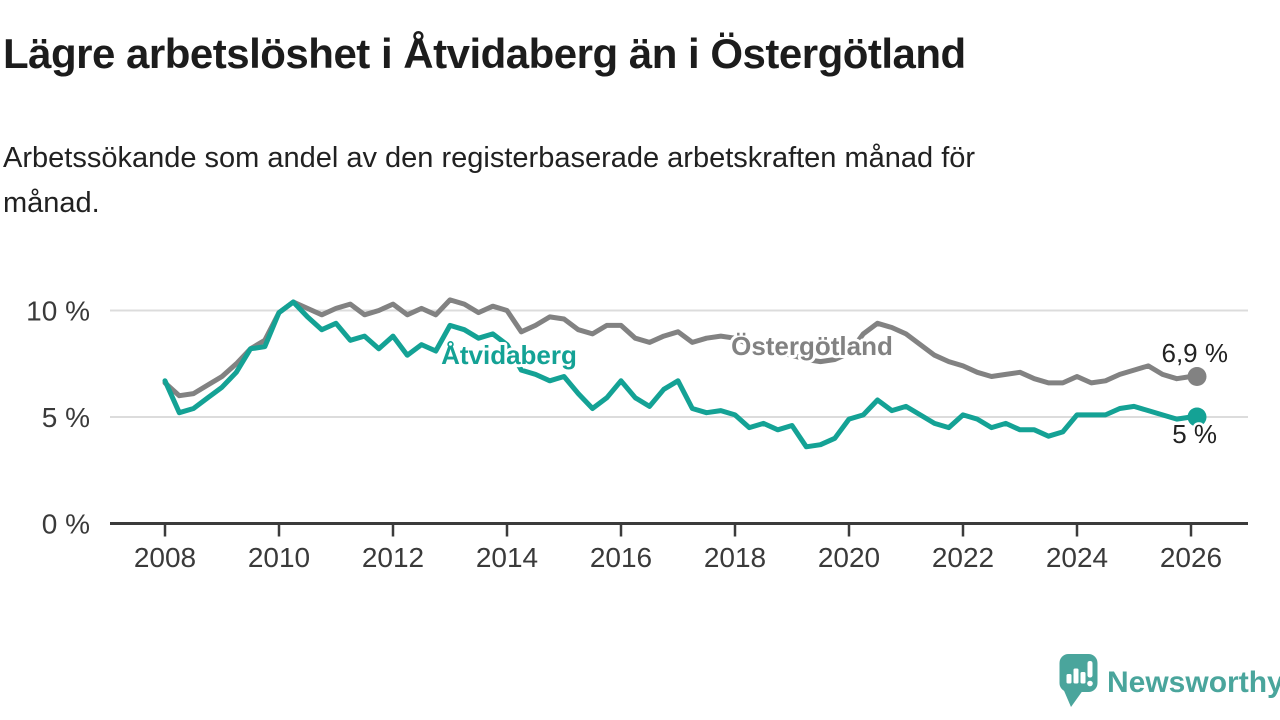 The width and height of the screenshot is (1280, 720). I want to click on newsworthy-logo: Newsworthy, so click(1169, 680).